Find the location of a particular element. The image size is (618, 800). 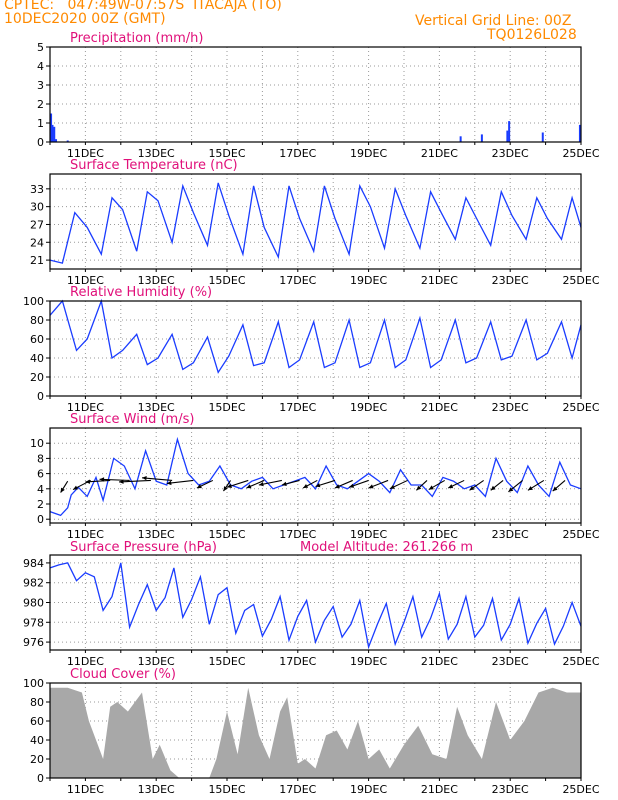

y-tick-label: 8 is located at coordinates (40, 458).